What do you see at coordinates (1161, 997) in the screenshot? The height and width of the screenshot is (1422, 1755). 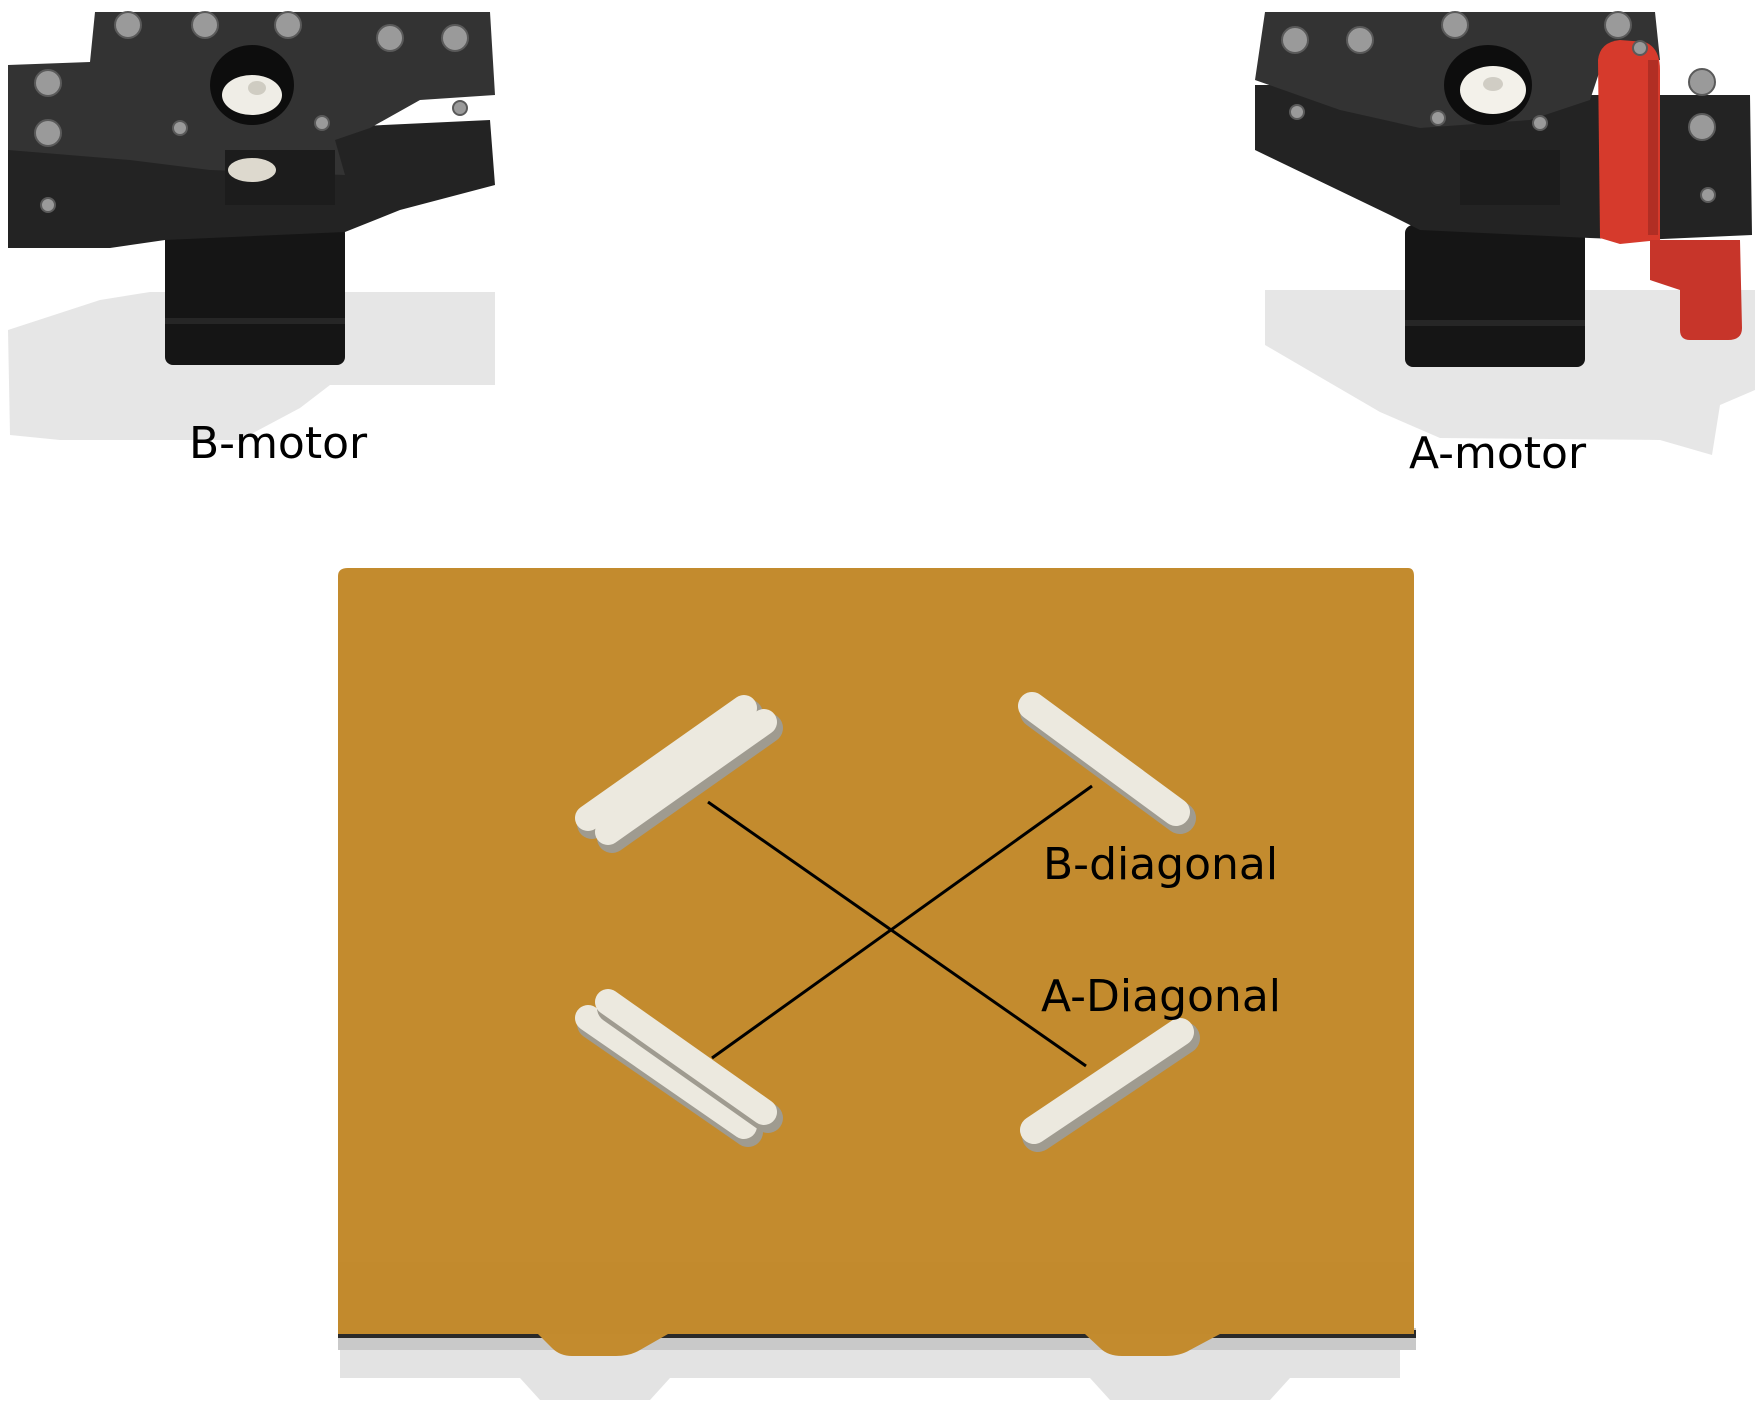 I see `a-diagonal-label: A-Diagonal` at bounding box center [1161, 997].